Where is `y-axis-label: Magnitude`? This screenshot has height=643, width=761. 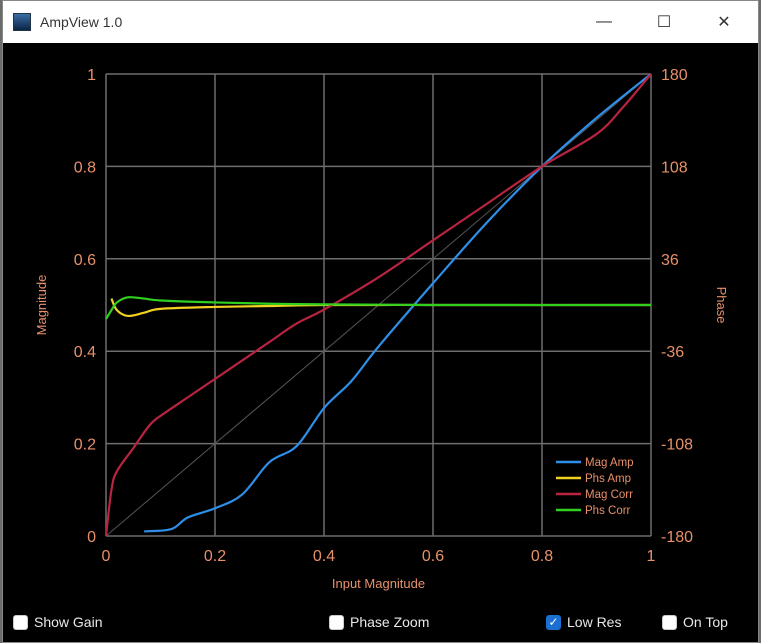 y-axis-label: Magnitude is located at coordinates (41, 305).